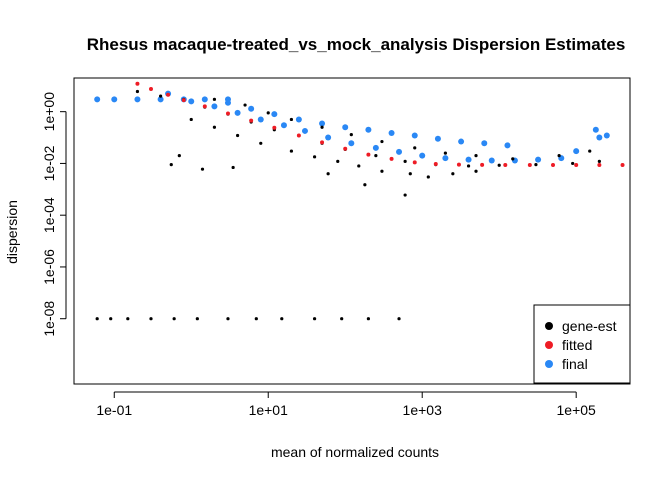 The image size is (672, 480). What do you see at coordinates (577, 345) in the screenshot?
I see `legend-label-fitted: fitted` at bounding box center [577, 345].